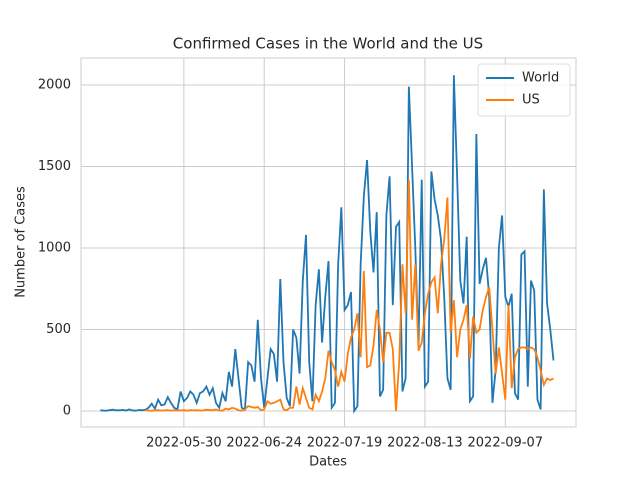 Image resolution: width=640 pixels, height=480 pixels. What do you see at coordinates (58, 329) in the screenshot?
I see `y-tick-label: 500` at bounding box center [58, 329].